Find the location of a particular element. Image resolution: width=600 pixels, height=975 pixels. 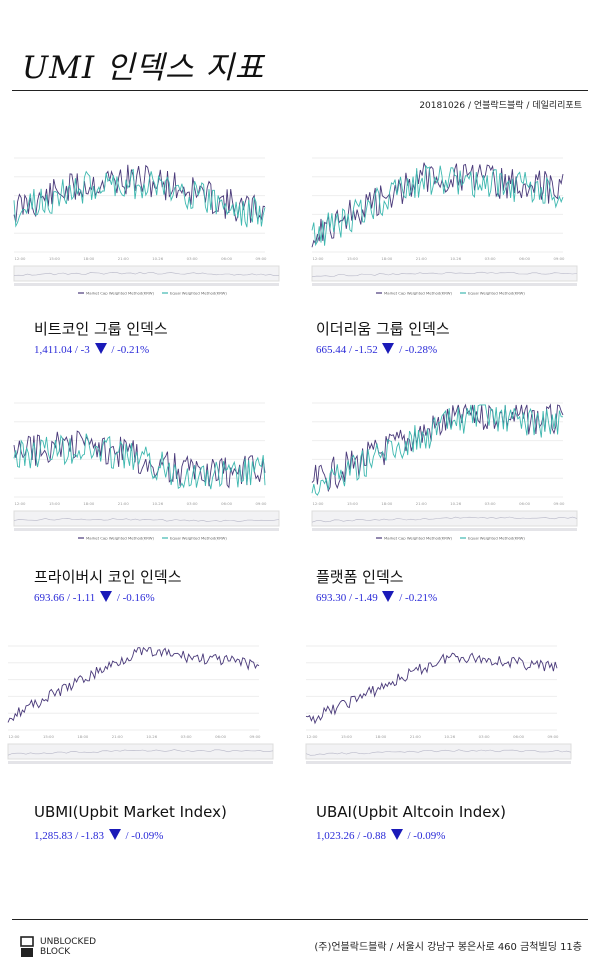

logo-mark-icon is located at coordinates (27, 946).